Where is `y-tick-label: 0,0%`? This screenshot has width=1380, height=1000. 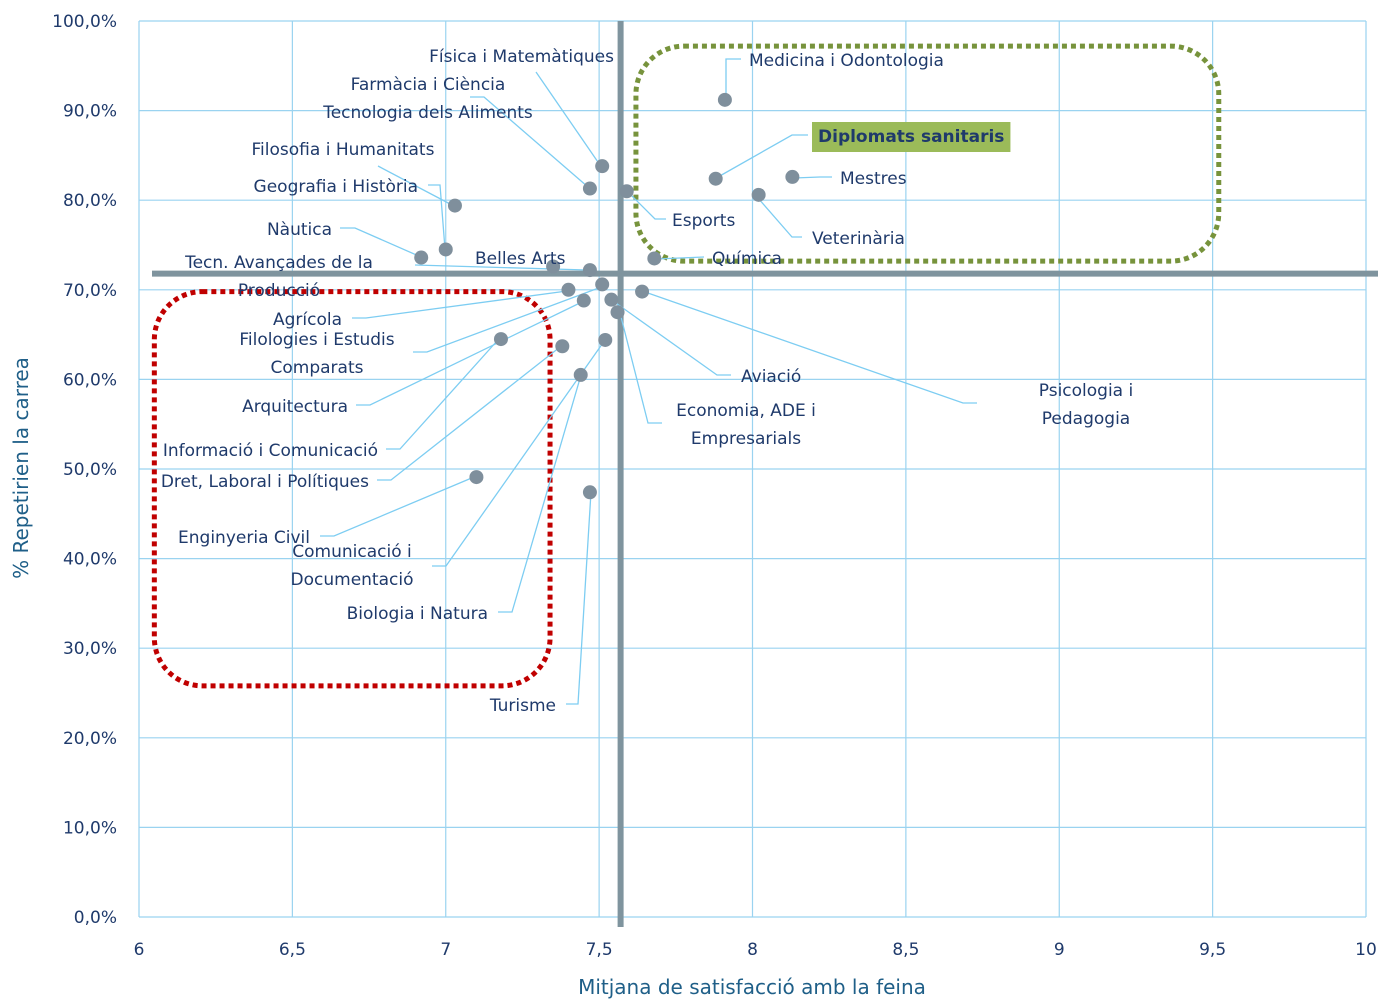 y-tick-label: 0,0% is located at coordinates (95, 918).